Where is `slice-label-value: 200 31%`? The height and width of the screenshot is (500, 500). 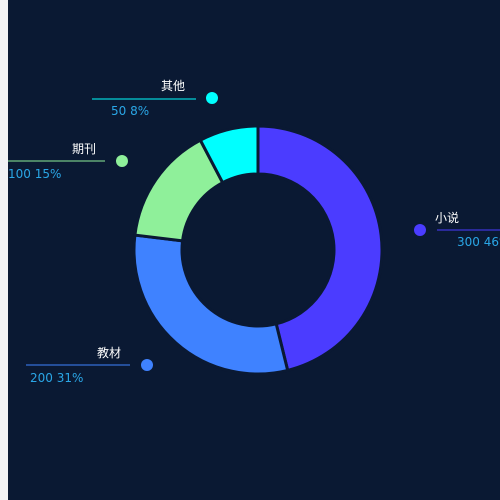
slice-label-value: 200 31% is located at coordinates (56, 378).